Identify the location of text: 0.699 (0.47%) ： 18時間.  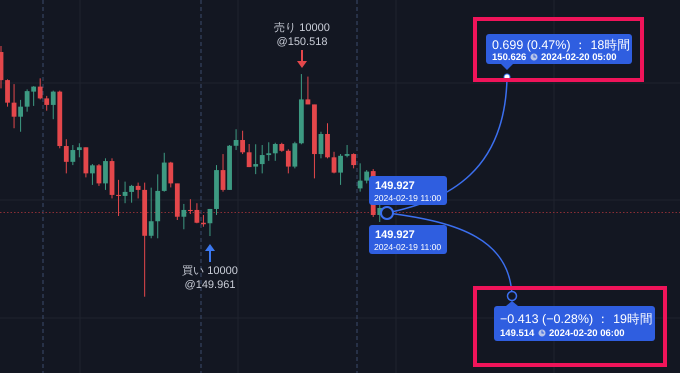
(561, 45).